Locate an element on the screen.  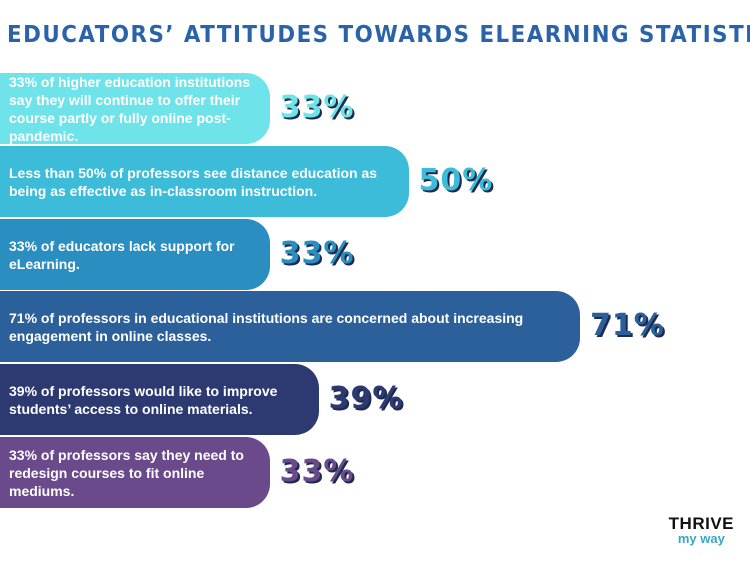
logo: THRIVE my way is located at coordinates (701, 530).